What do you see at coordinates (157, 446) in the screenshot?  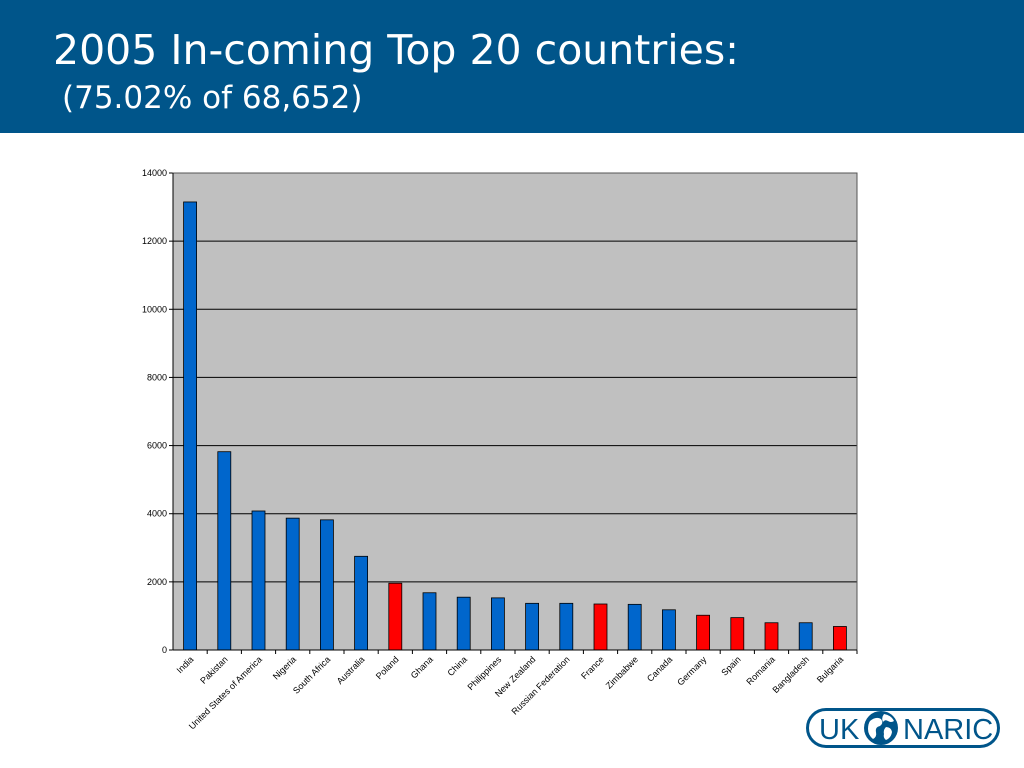 I see `y-tick-label: 6000` at bounding box center [157, 446].